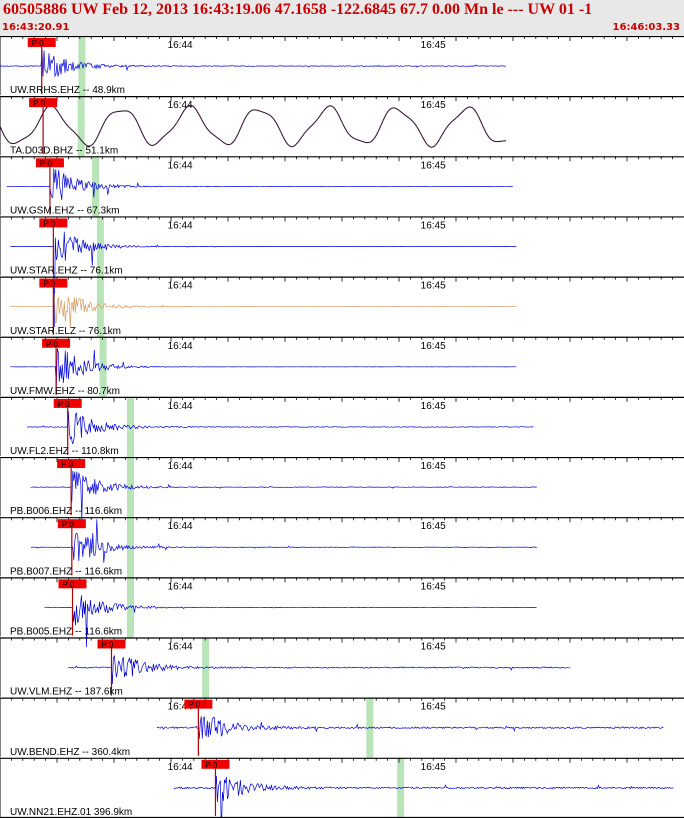 The image size is (684, 818). Describe the element at coordinates (66, 571) in the screenshot. I see `station-label: PB.B007.EHZ -- 116.6km` at that location.